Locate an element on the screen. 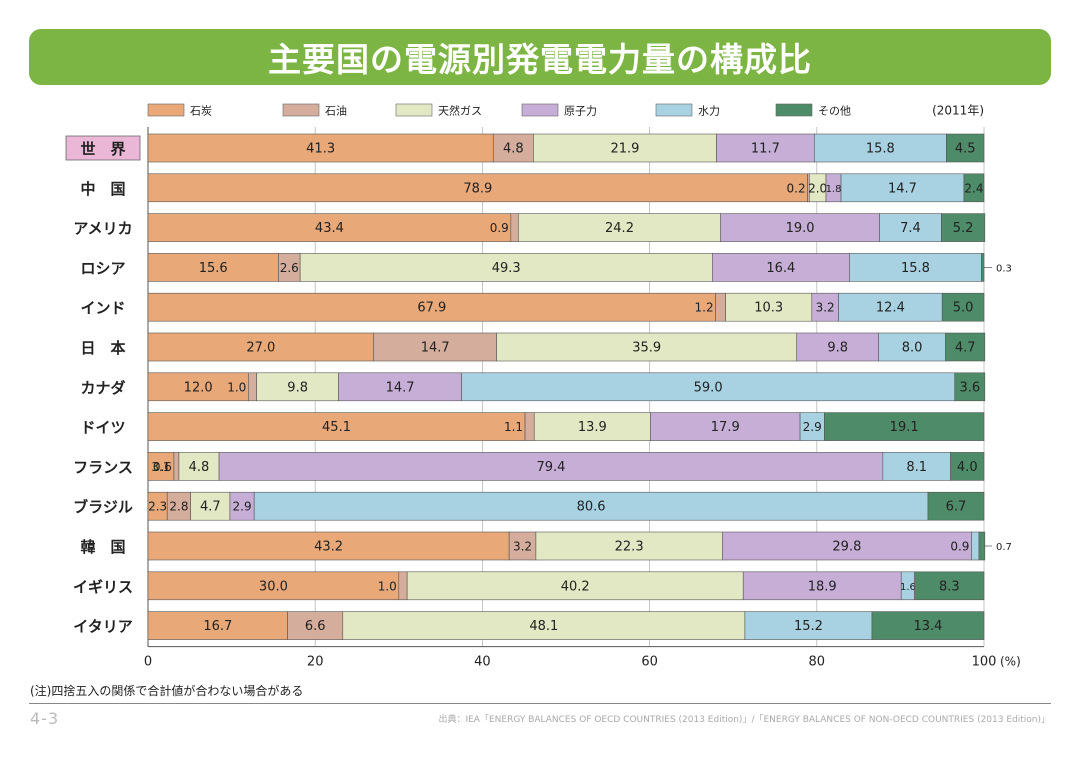 Image resolution: width=1080 pixels, height=764 pixels. x-tick-label: 80 is located at coordinates (817, 662).